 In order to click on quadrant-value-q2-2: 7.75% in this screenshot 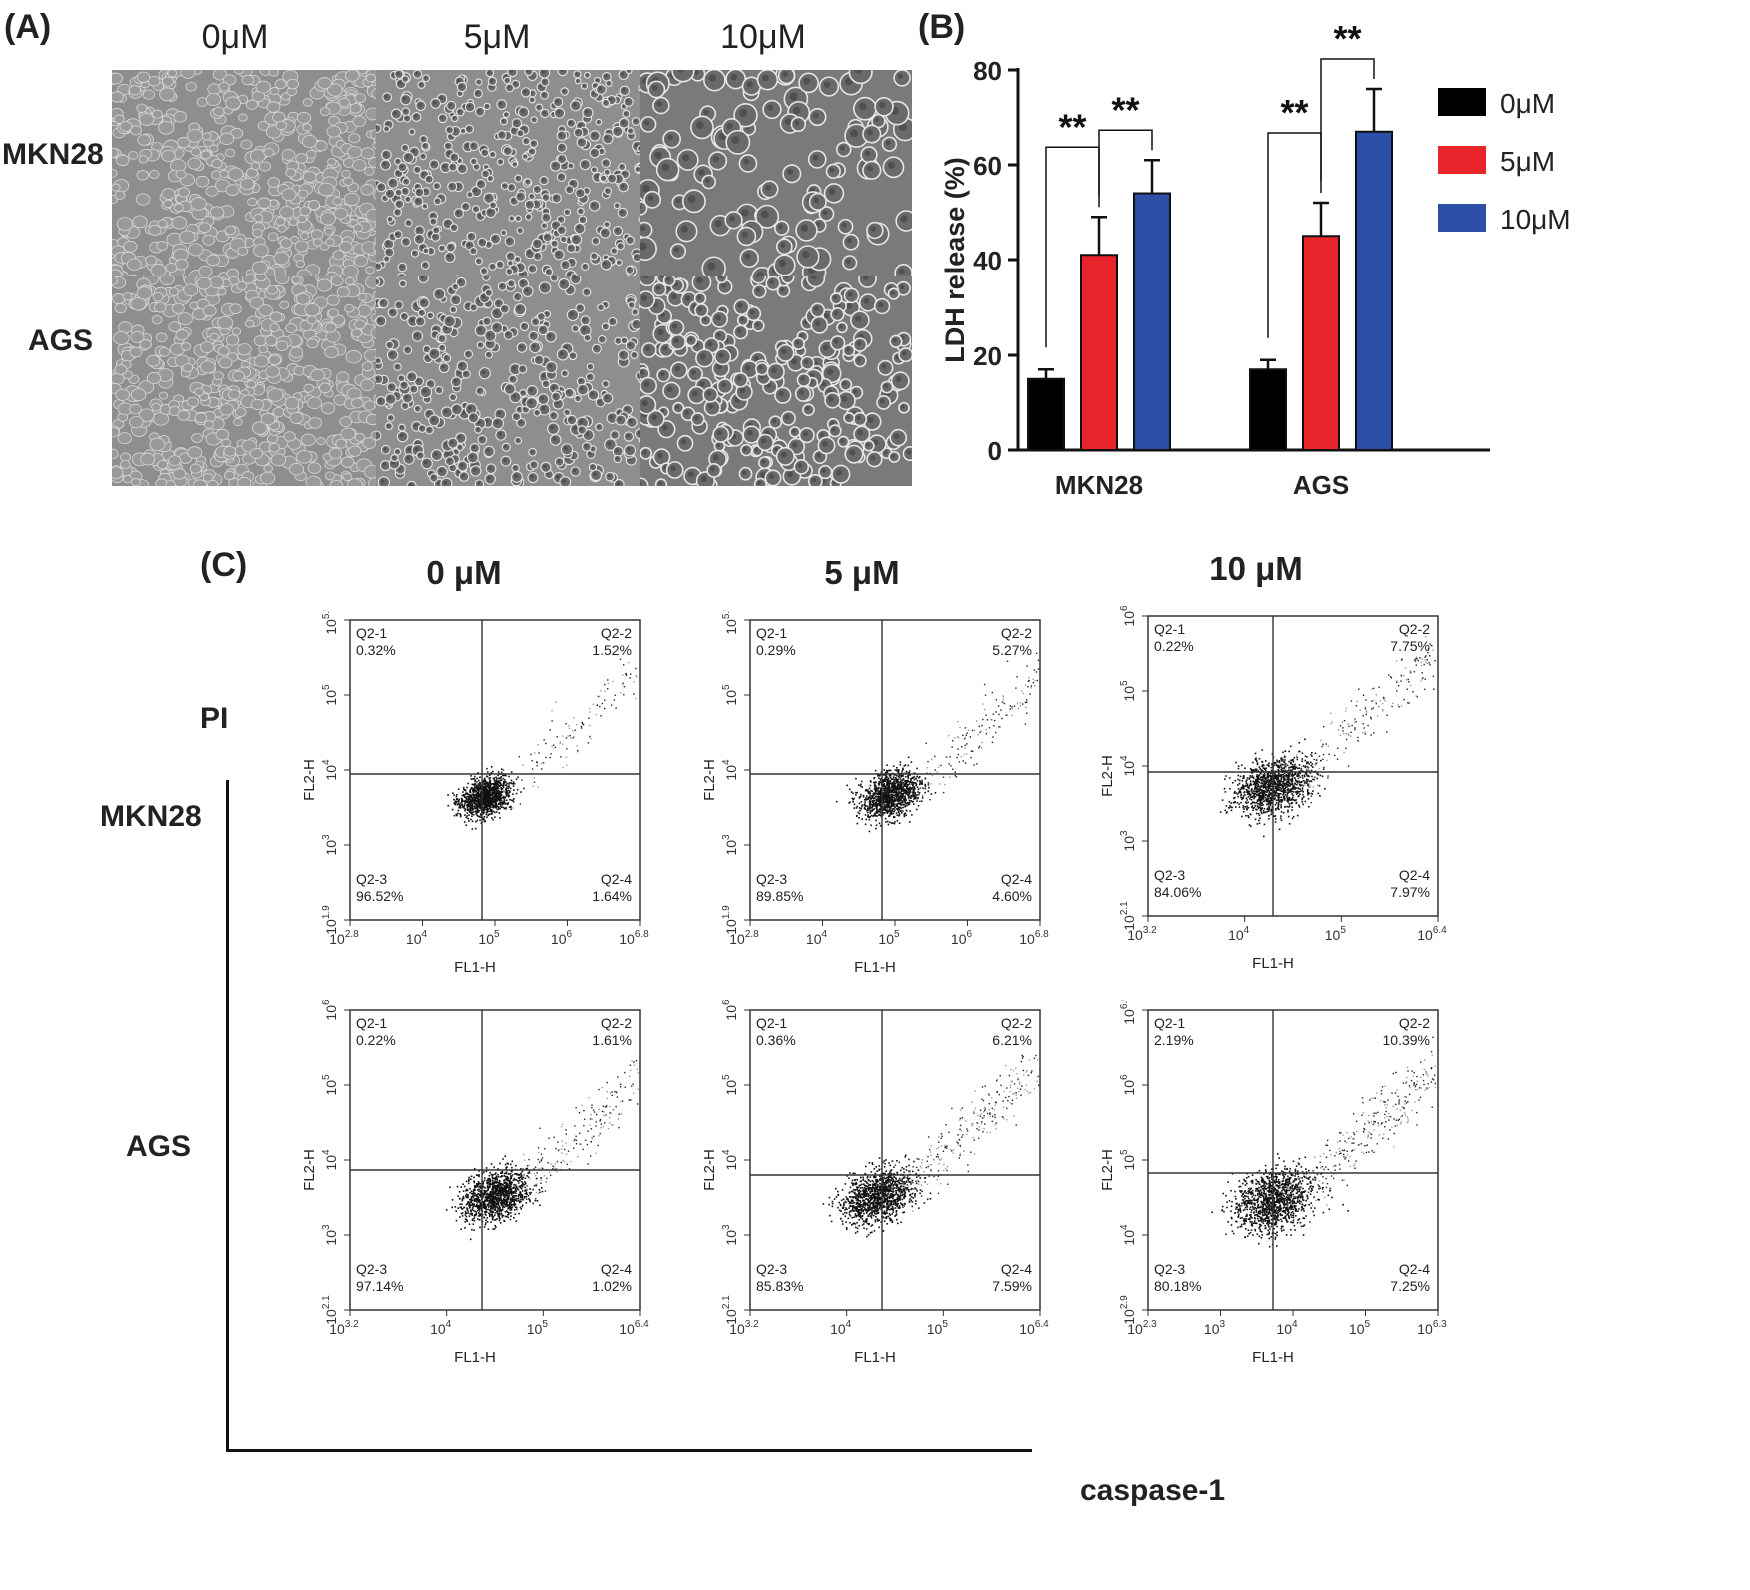, I will do `click(1410, 646)`.